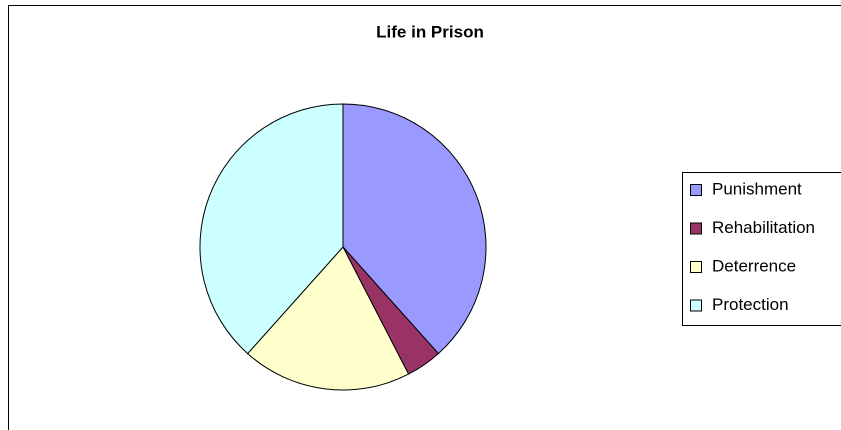 Image resolution: width=841 pixels, height=430 pixels. What do you see at coordinates (757, 188) in the screenshot?
I see `legend-label: Punishment` at bounding box center [757, 188].